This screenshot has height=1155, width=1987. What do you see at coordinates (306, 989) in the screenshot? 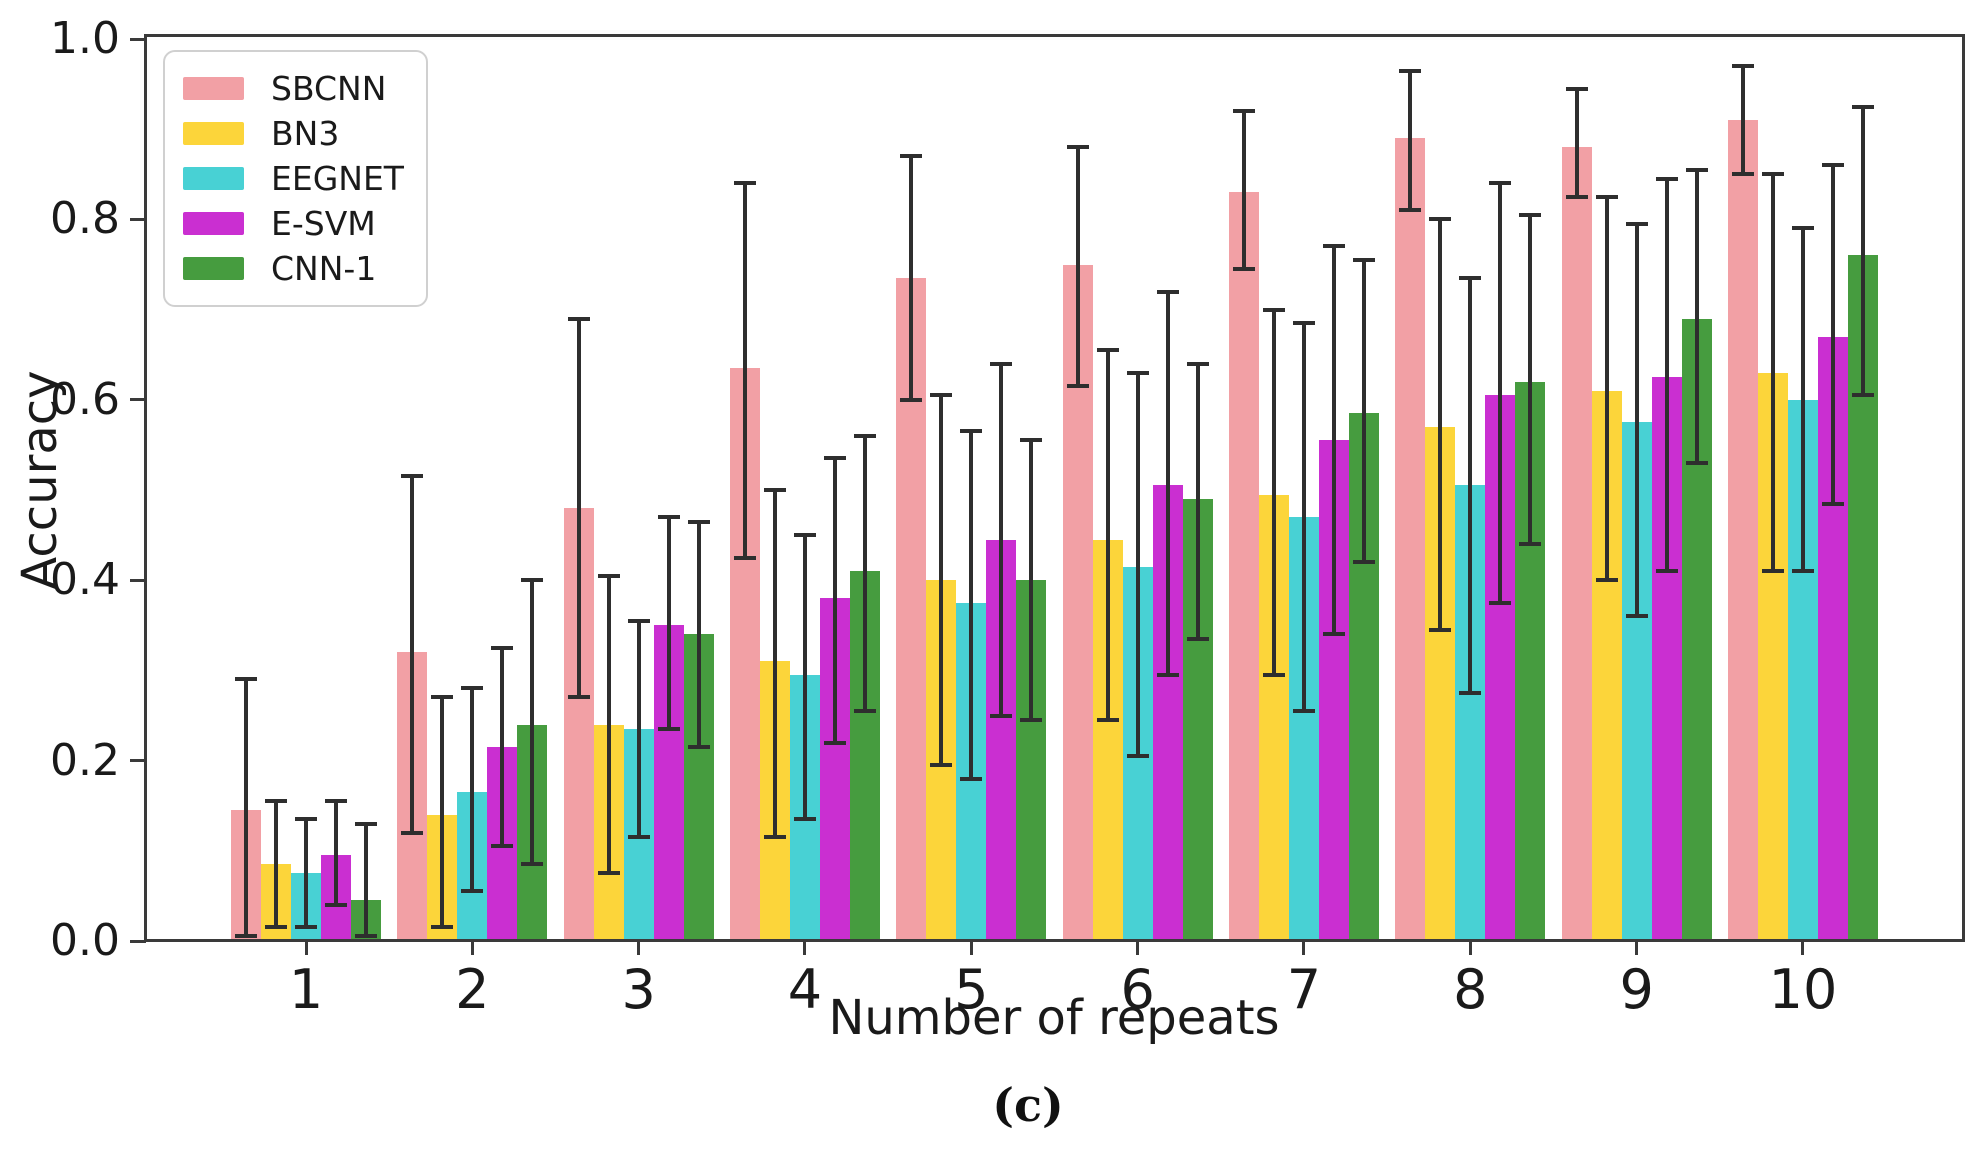
I see `x-tick-label-1: 1` at bounding box center [306, 989].